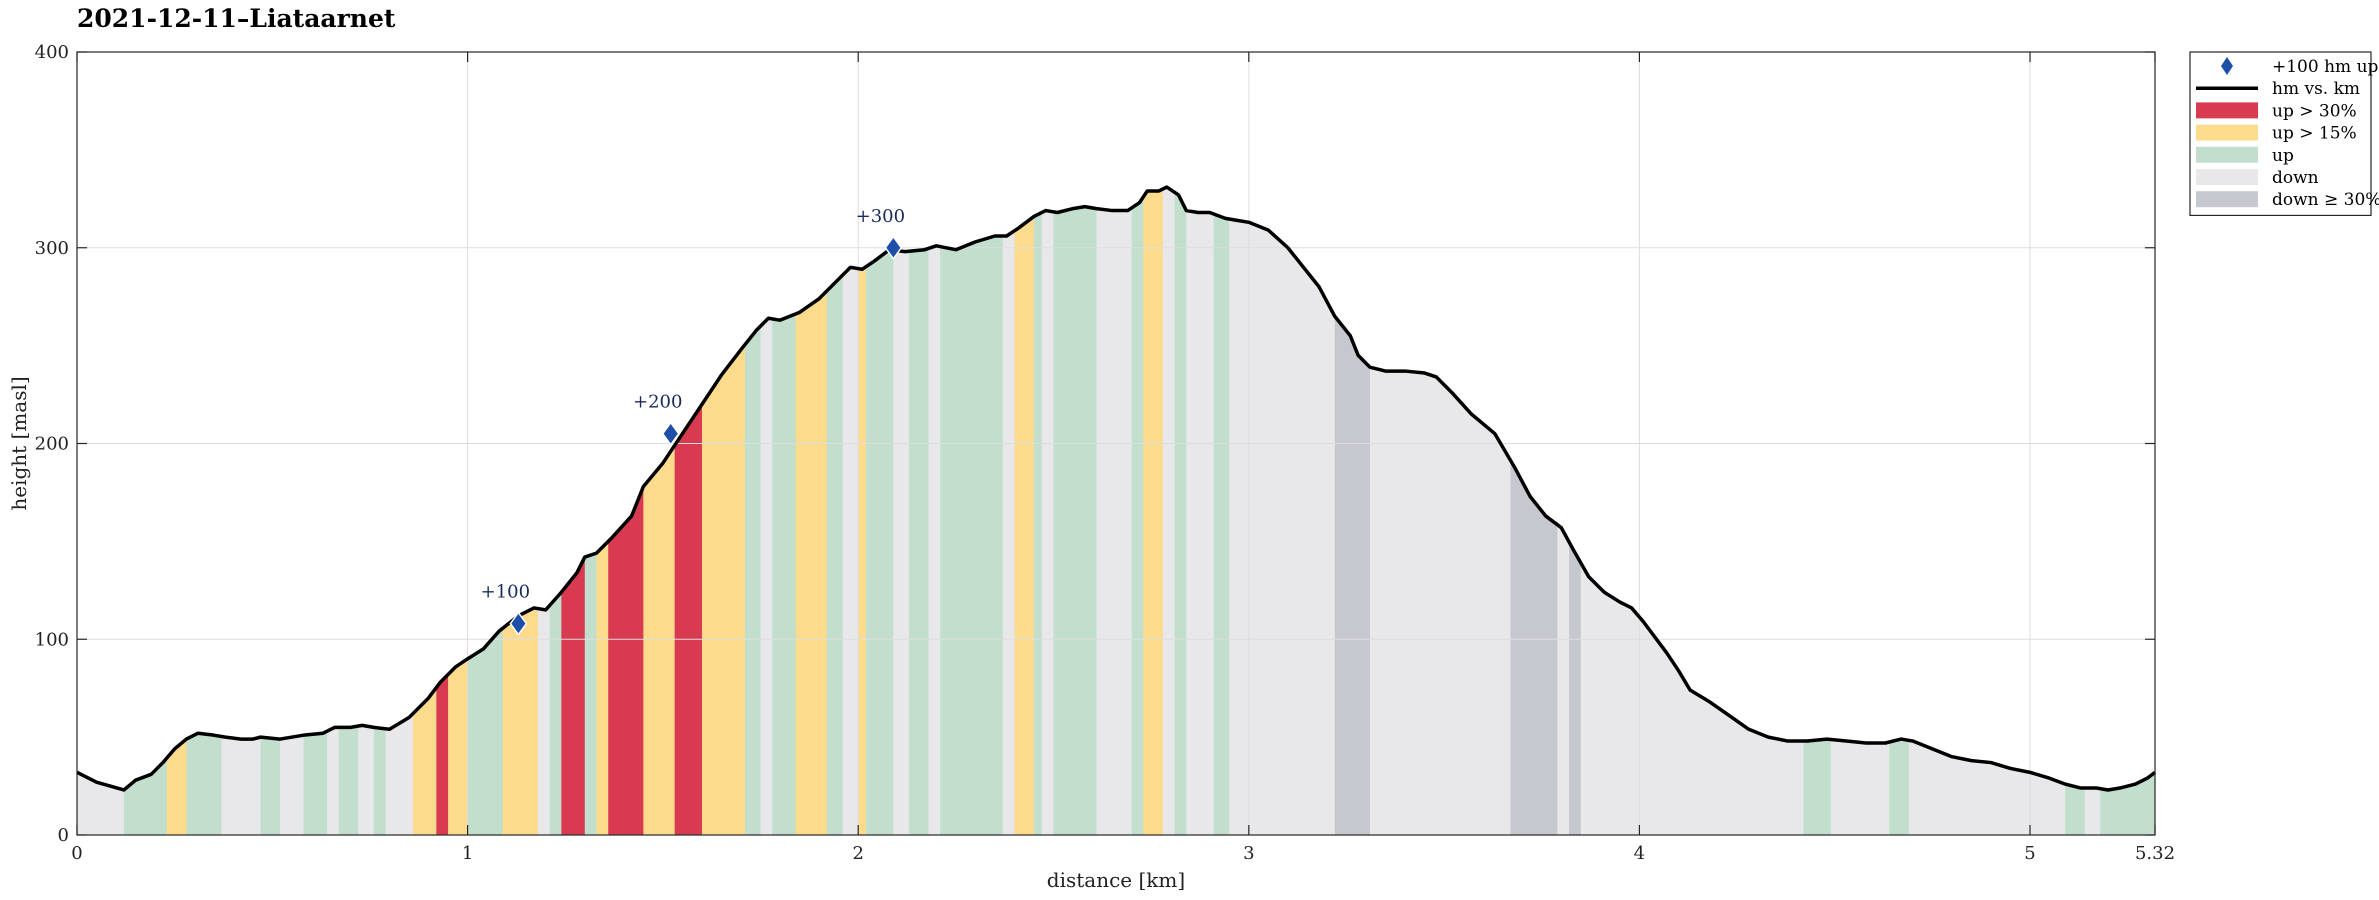 This screenshot has height=900, width=2379. Describe the element at coordinates (1639, 853) in the screenshot. I see `x-tick-label: 4` at that location.